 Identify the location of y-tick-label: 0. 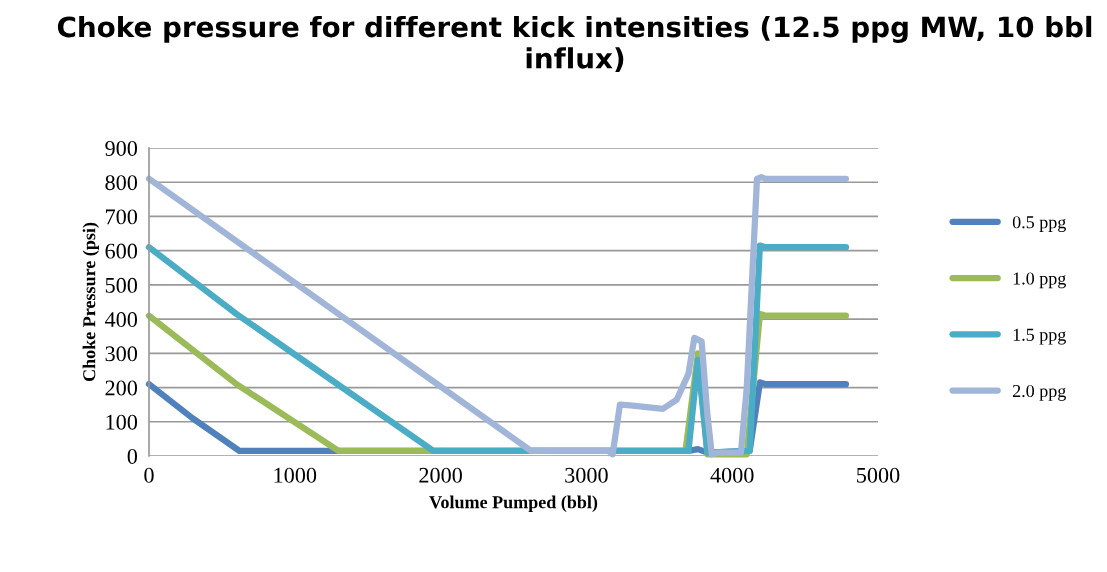
(132, 456).